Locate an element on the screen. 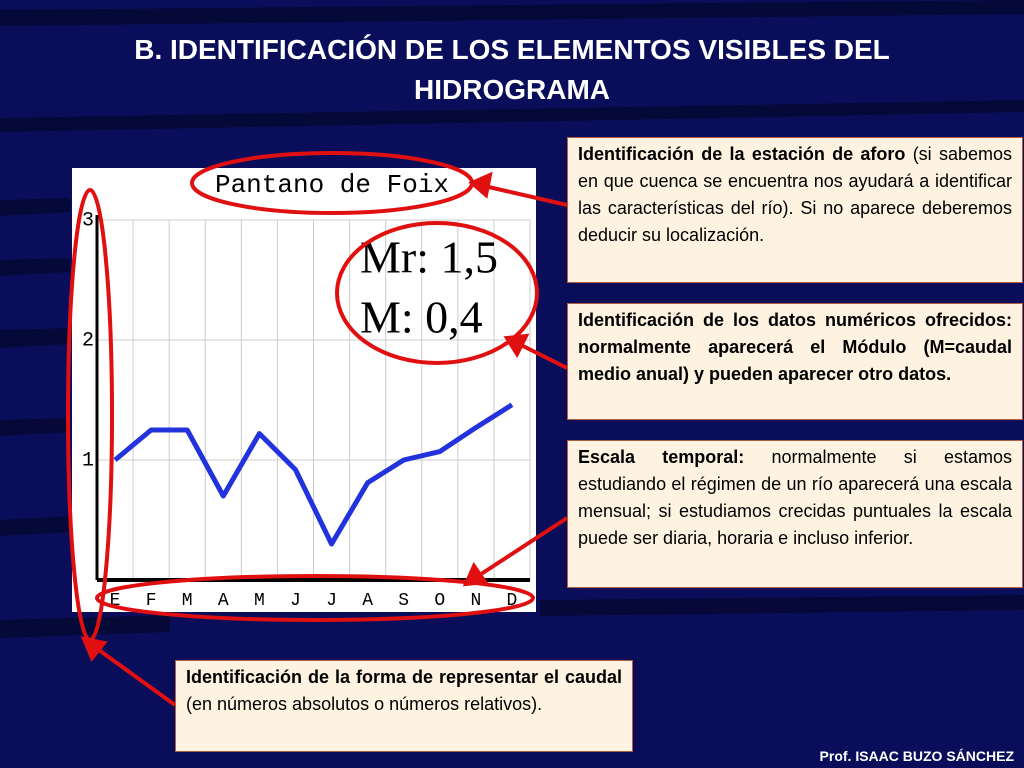  x-tick-label: F is located at coordinates (151, 601).